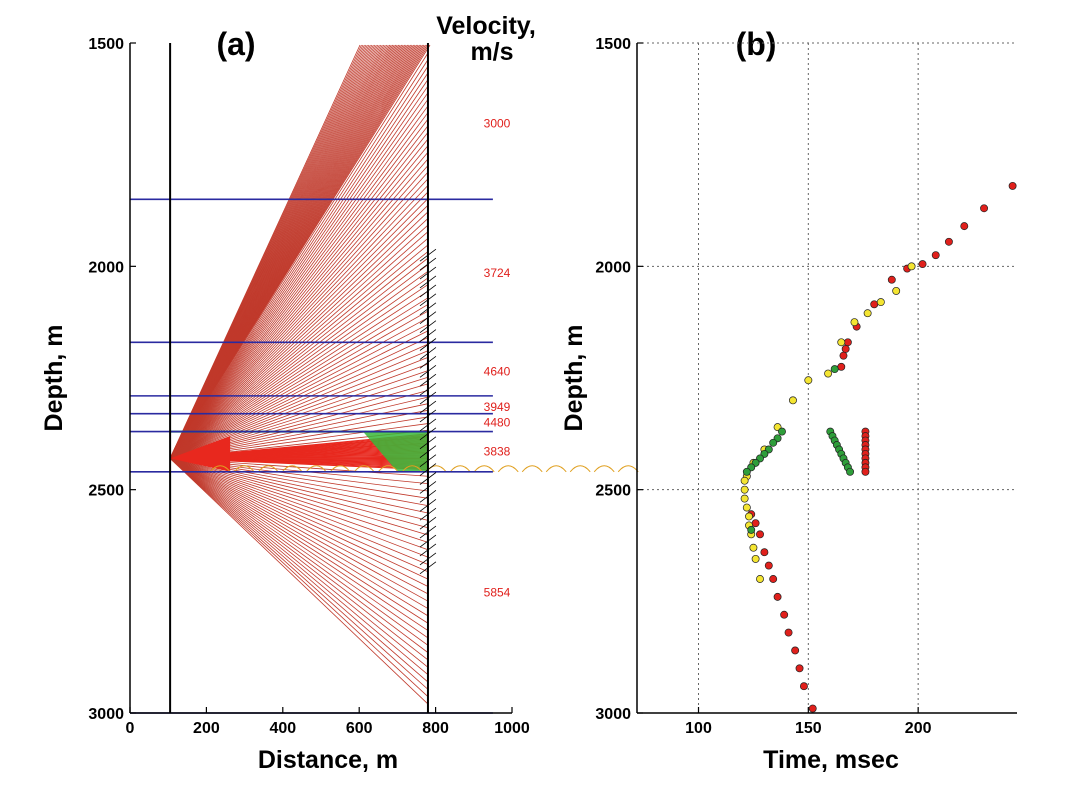  I want to click on x-tick-label-a: 1000, so click(512, 728).